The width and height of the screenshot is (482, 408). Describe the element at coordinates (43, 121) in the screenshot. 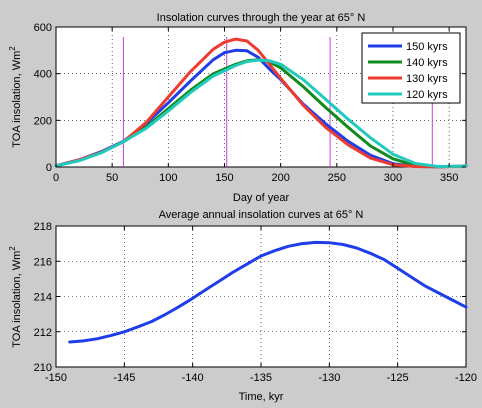

I see `top-y-tick-label: 200` at that location.